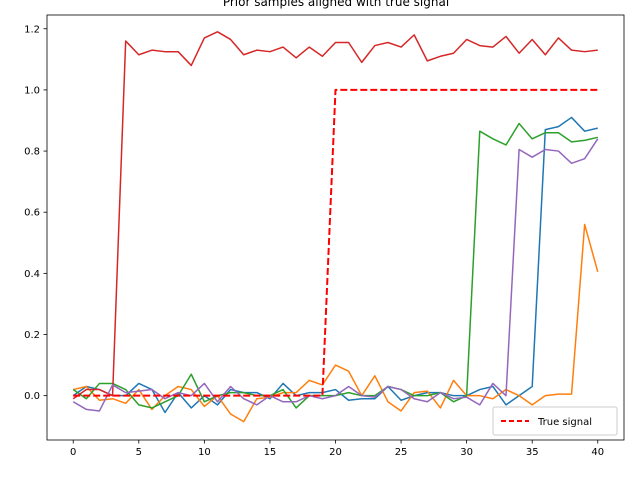 The height and width of the screenshot is (480, 640). I want to click on y-tick-label: 1.2, so click(32, 29).